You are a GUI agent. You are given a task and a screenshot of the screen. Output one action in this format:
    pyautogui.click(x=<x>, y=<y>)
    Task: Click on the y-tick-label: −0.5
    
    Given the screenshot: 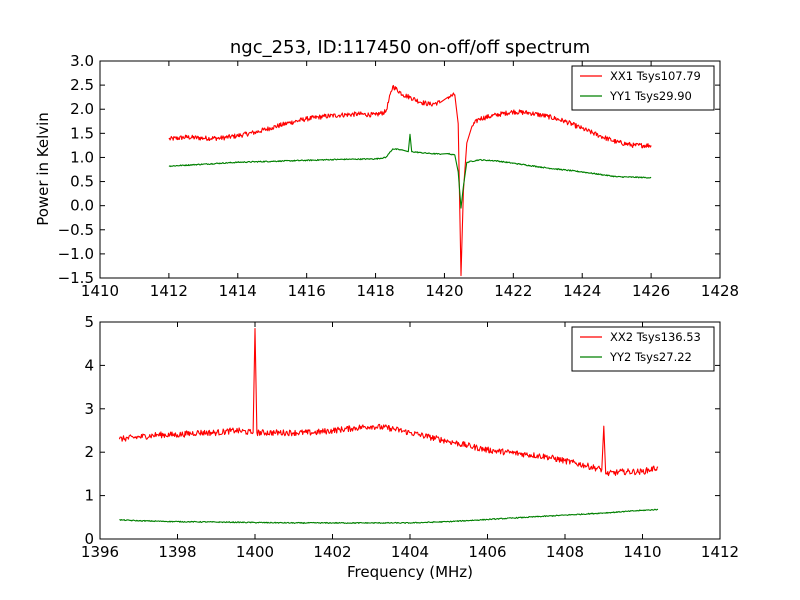 What is the action you would take?
    pyautogui.click(x=76, y=230)
    